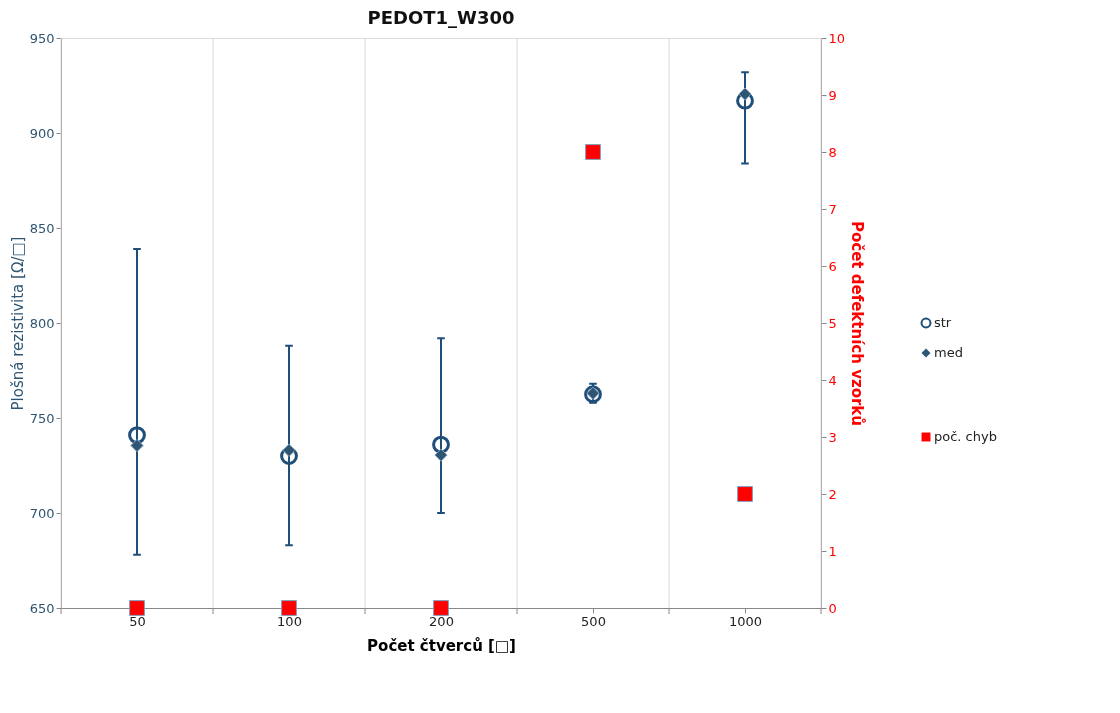 This screenshot has width=1120, height=713. I want to click on x-tick-label: 100, so click(289, 621).